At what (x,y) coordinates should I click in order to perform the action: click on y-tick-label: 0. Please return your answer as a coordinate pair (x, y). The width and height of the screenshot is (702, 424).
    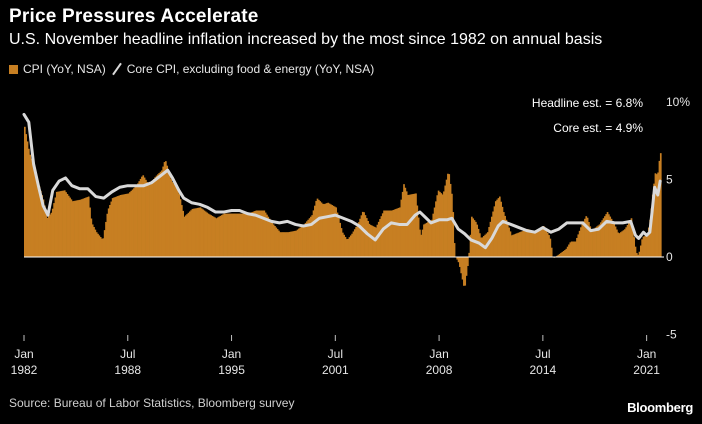
    Looking at the image, I should click on (669, 257).